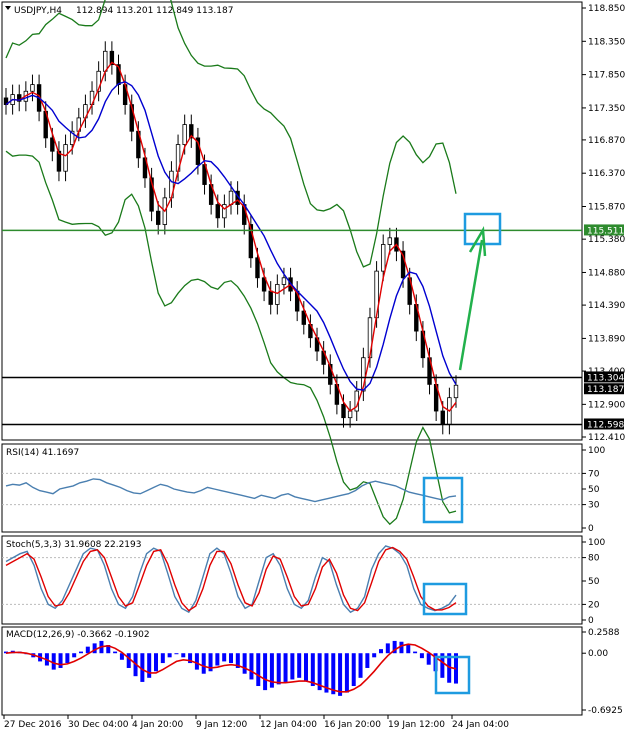 Image resolution: width=626 pixels, height=739 pixels. I want to click on time-tick-label: 9 Jan 12:00, so click(222, 725).